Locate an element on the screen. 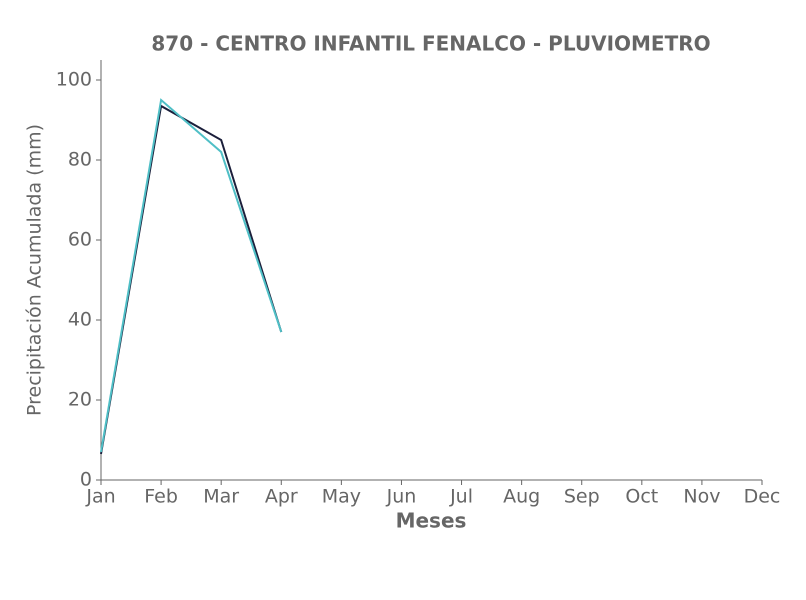 The height and width of the screenshot is (600, 806). x-axis-label: Meses is located at coordinates (431, 521).